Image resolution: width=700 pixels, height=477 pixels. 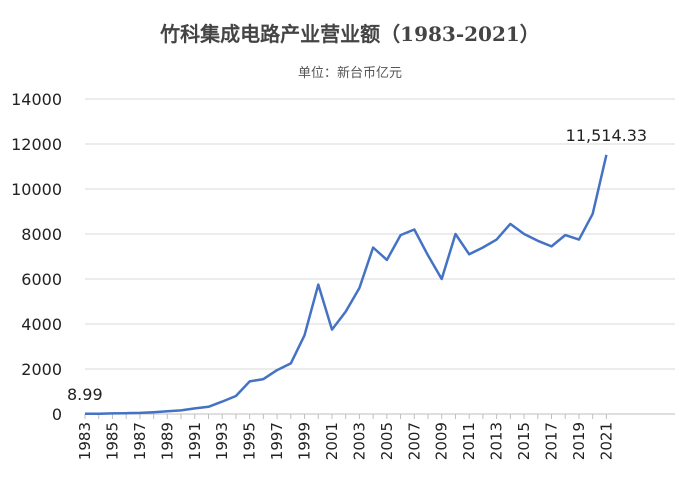 What do you see at coordinates (359, 441) in the screenshot?
I see `x-tick-label: 2003` at bounding box center [359, 441].